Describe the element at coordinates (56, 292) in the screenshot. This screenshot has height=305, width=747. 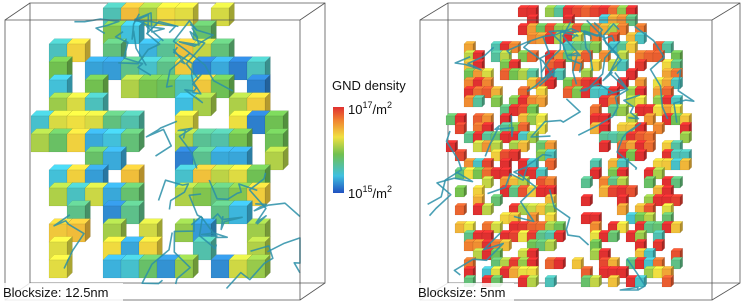
I see `panel-caption: Blocksize: 12.5nm` at that location.